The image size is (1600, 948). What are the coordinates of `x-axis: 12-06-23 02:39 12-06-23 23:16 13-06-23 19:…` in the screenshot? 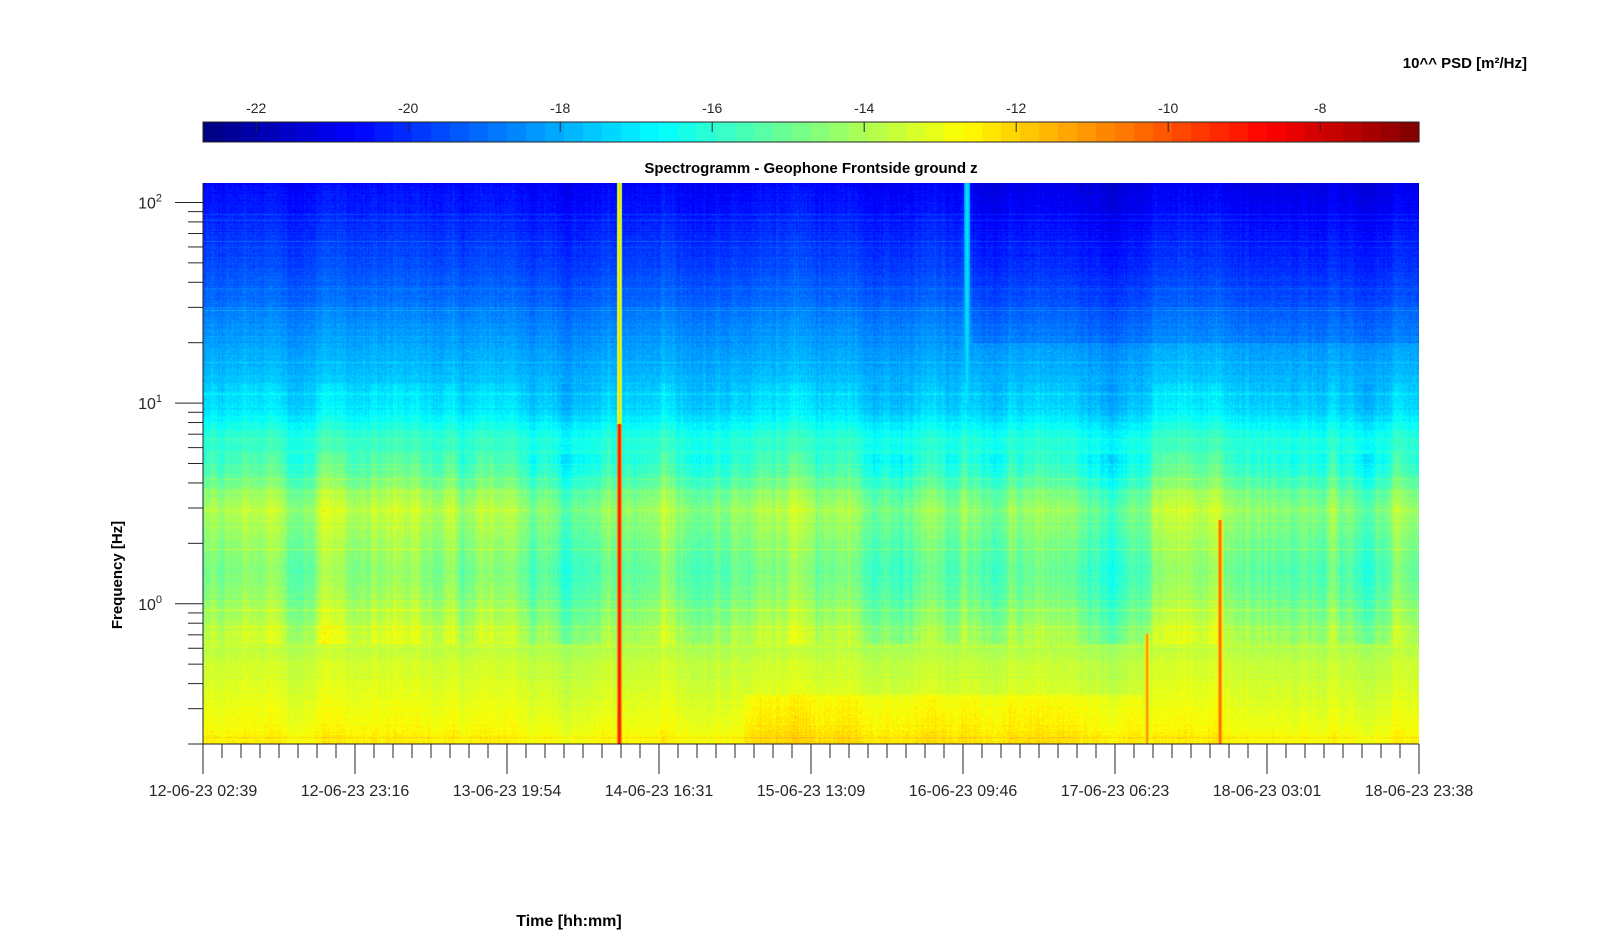 It's located at (811, 771).